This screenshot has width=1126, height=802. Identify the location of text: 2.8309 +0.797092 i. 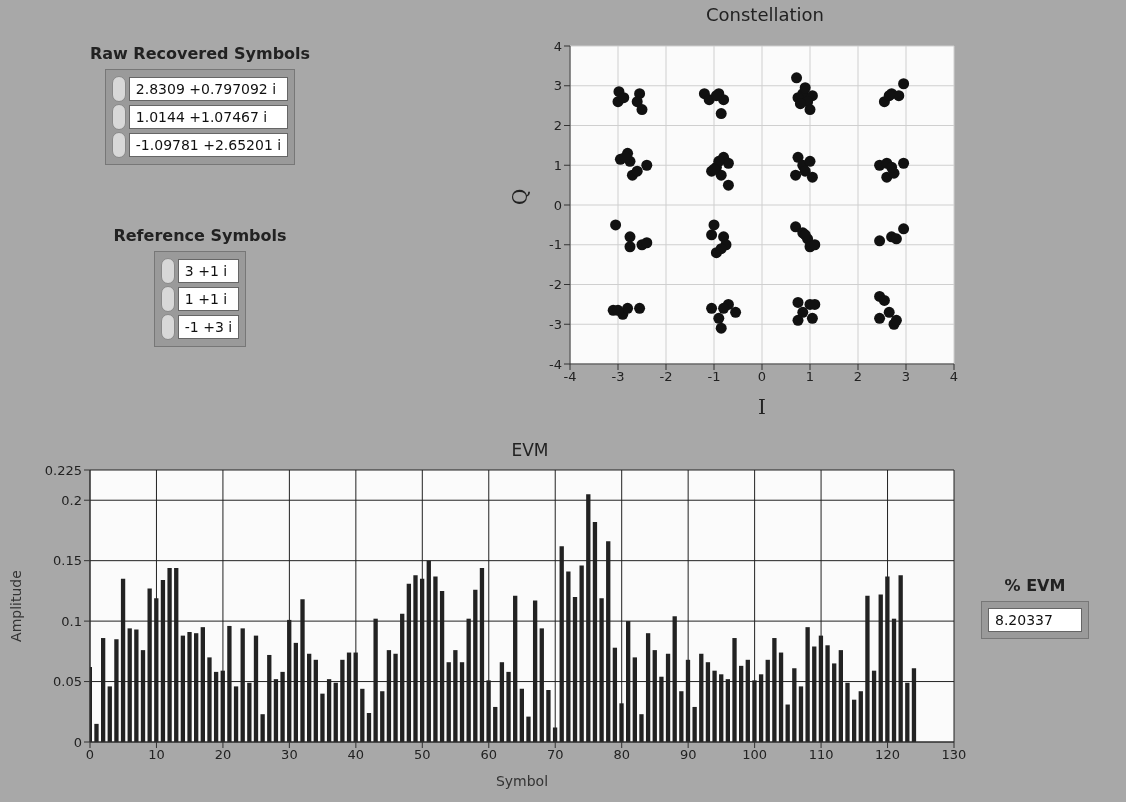
(208, 89).